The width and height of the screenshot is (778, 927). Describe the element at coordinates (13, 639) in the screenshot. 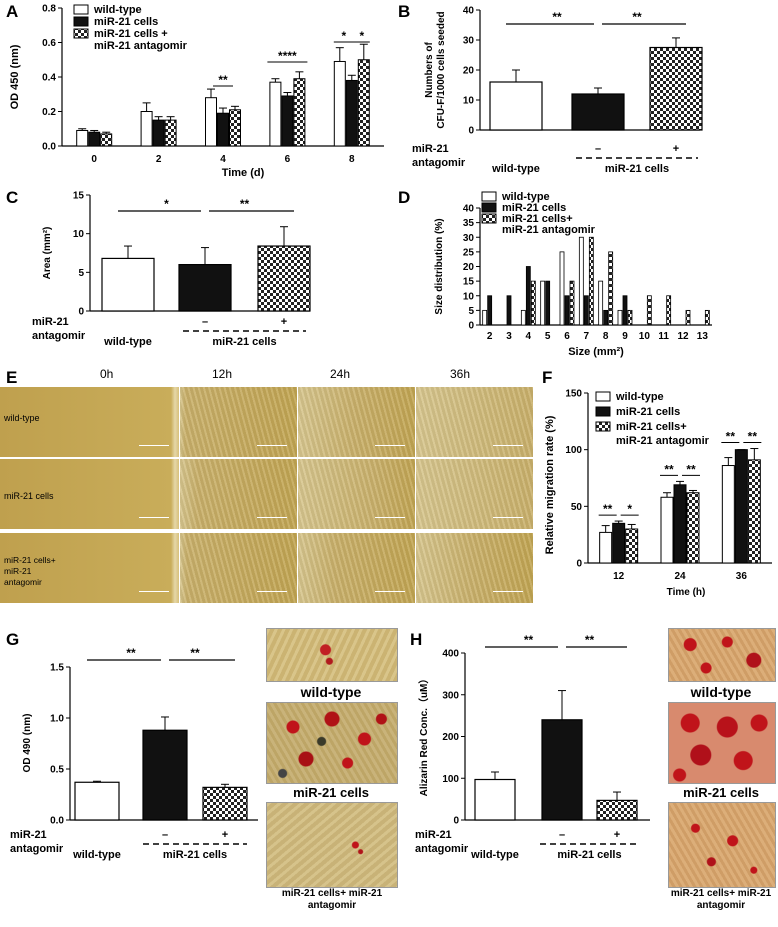

I see `panel-label-g: G` at that location.